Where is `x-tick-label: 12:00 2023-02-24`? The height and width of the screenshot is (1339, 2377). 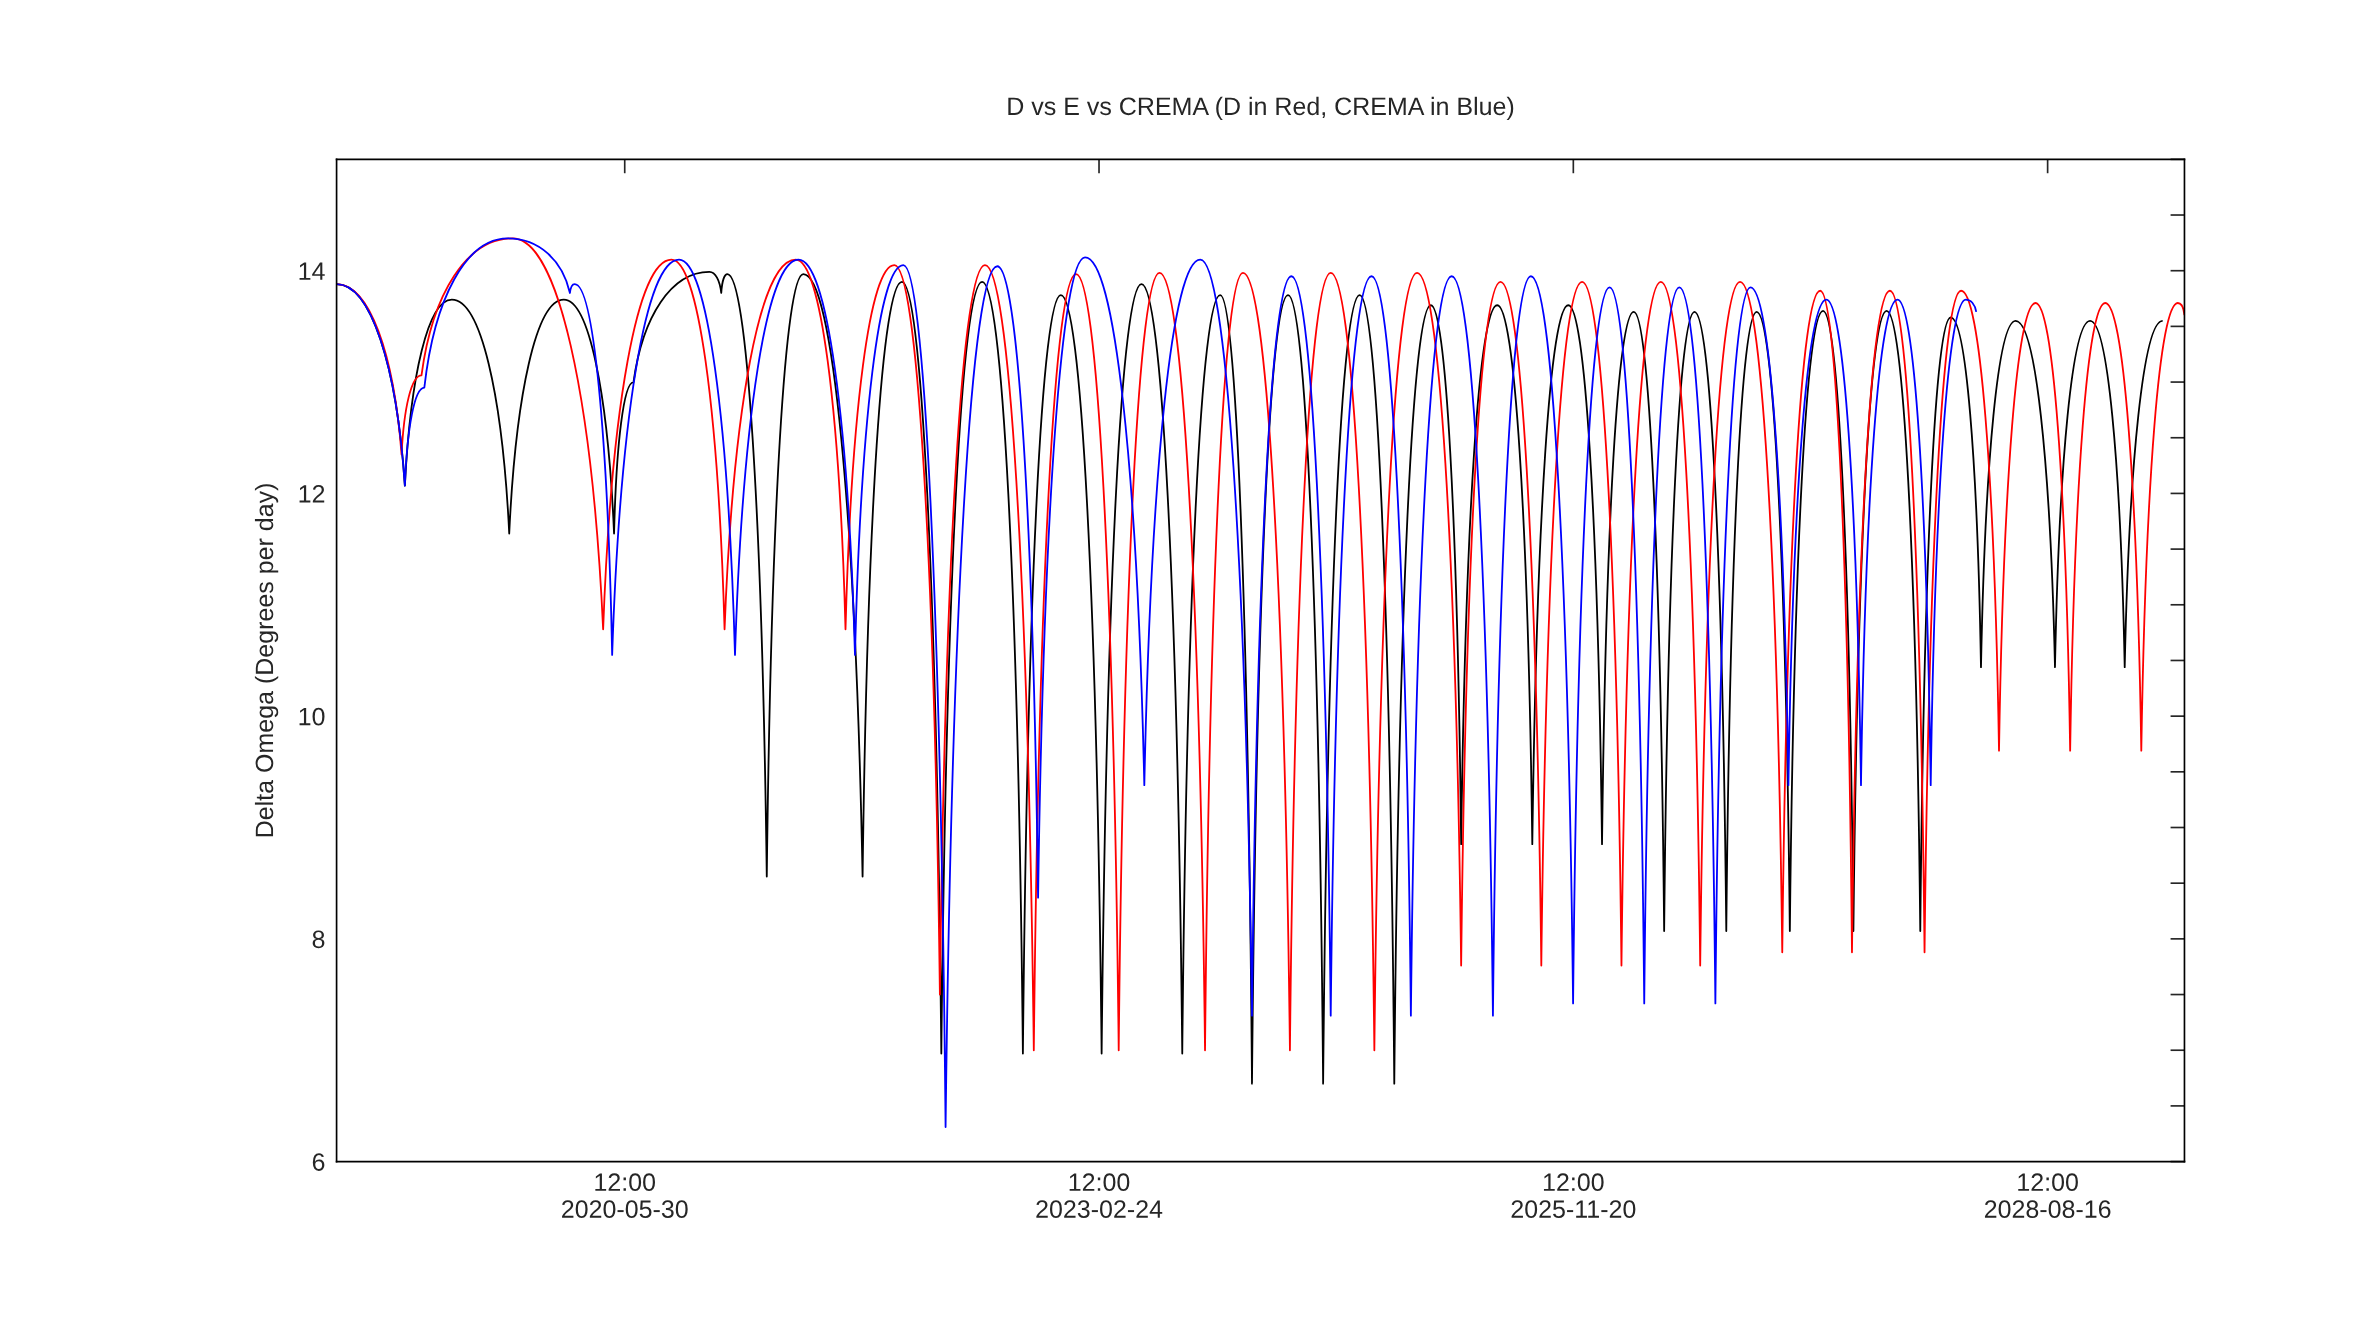
x-tick-label: 12:00 2023-02-24 is located at coordinates (1099, 1195).